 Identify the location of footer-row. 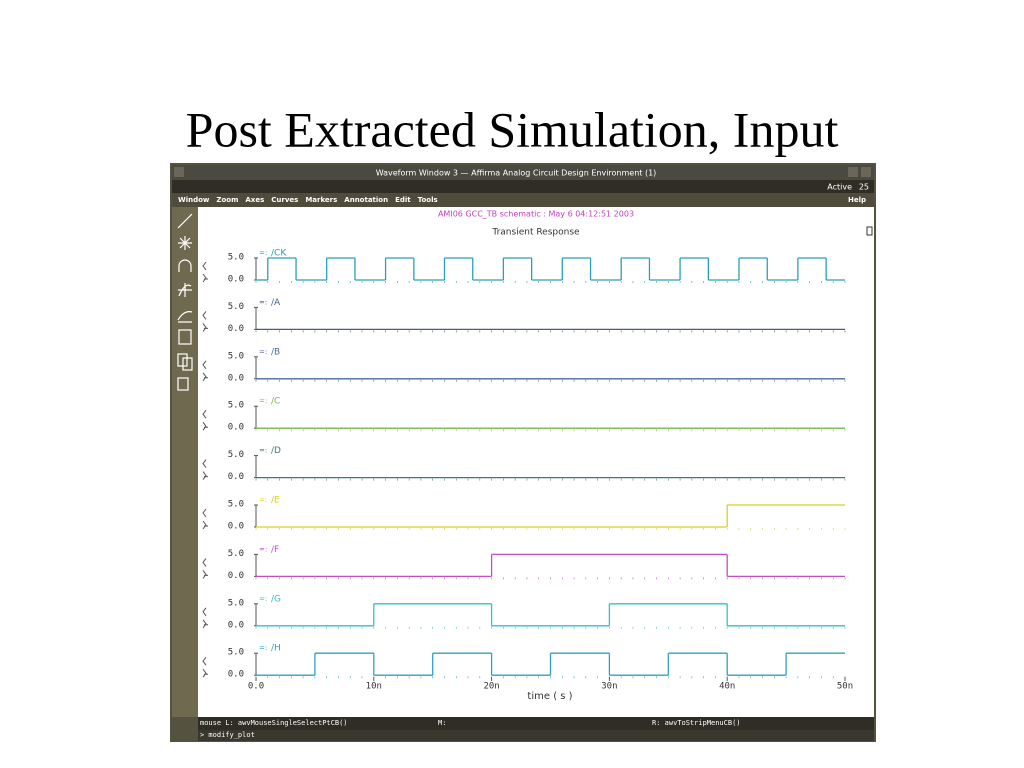
(536, 723).